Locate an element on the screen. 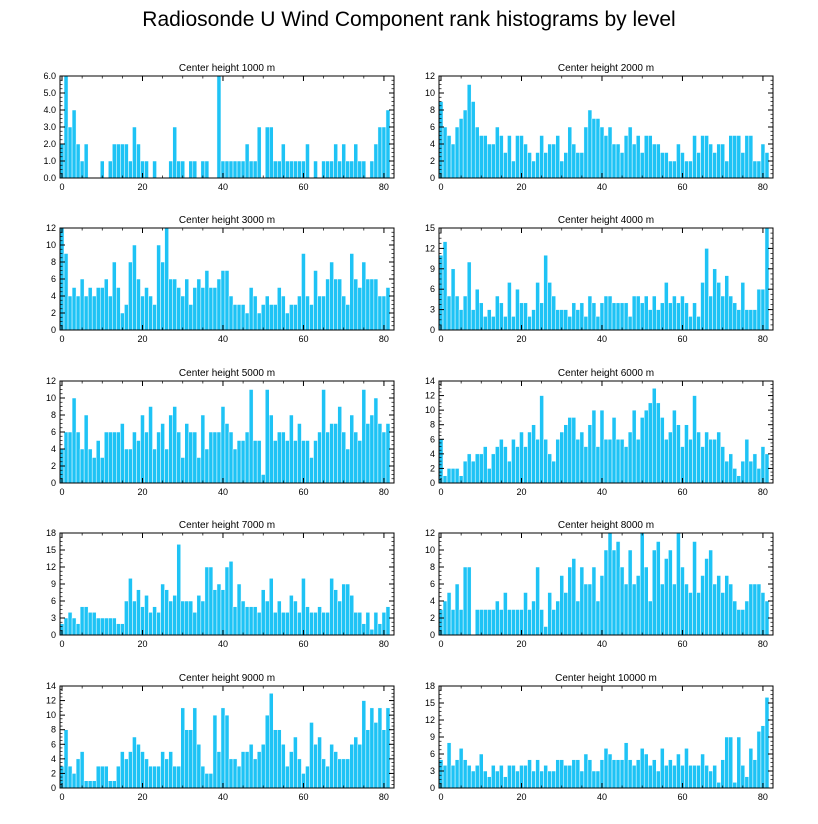 This screenshot has width=818, height=824. y-tick-label: 9 is located at coordinates (432, 737).